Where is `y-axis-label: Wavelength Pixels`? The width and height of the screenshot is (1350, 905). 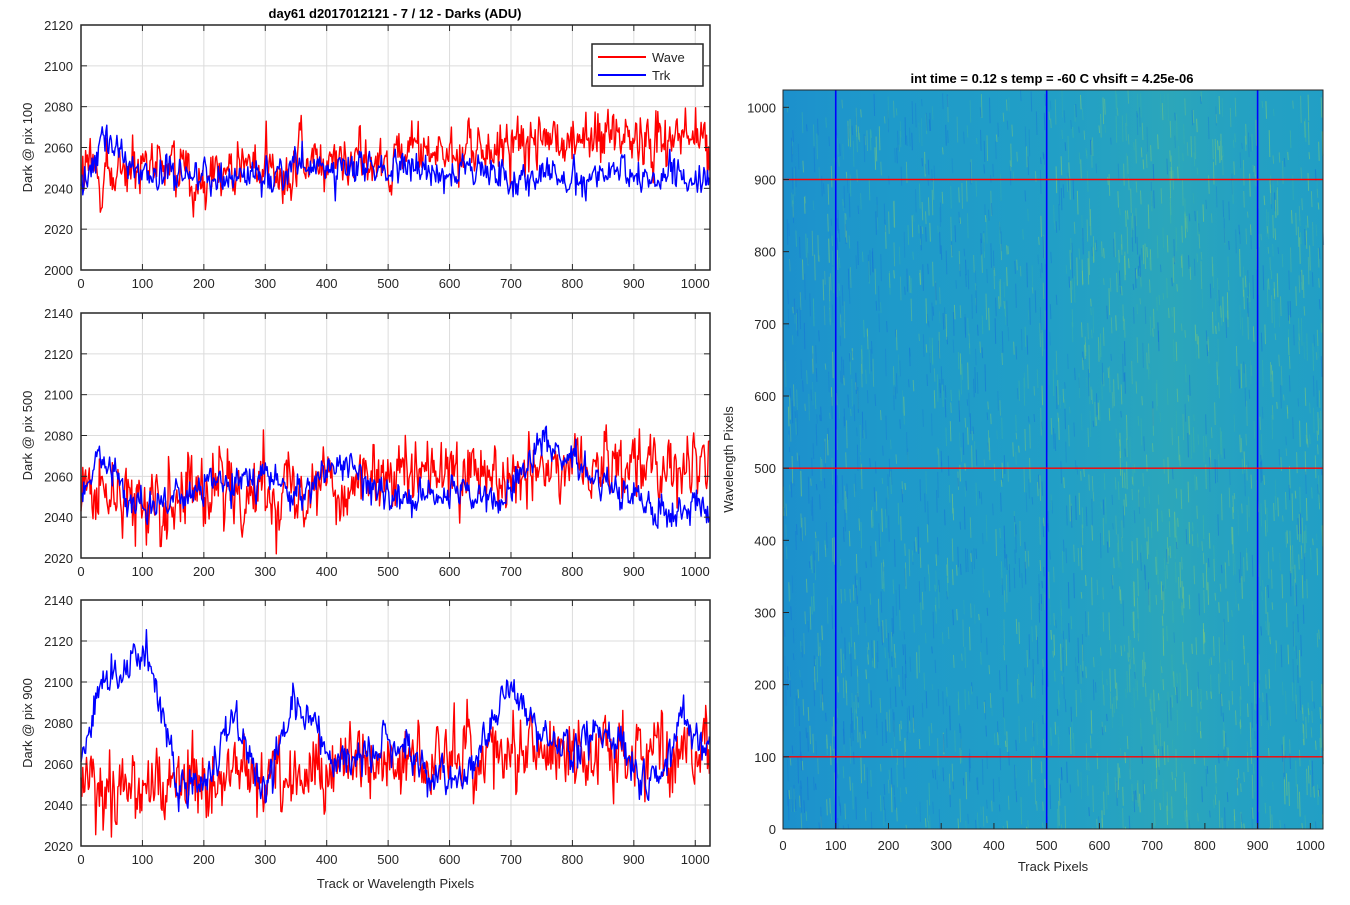
y-axis-label: Wavelength Pixels is located at coordinates (728, 459).